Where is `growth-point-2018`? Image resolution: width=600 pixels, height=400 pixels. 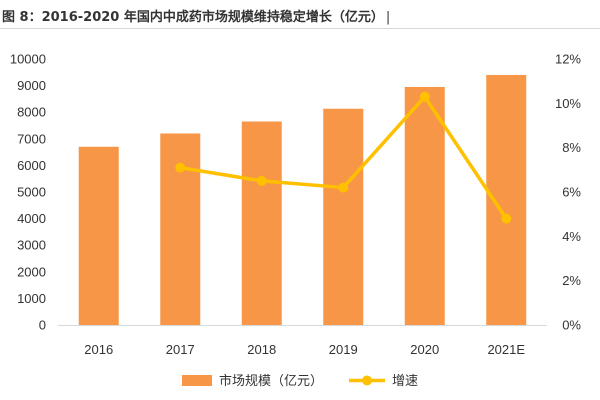
growth-point-2018 is located at coordinates (261, 180).